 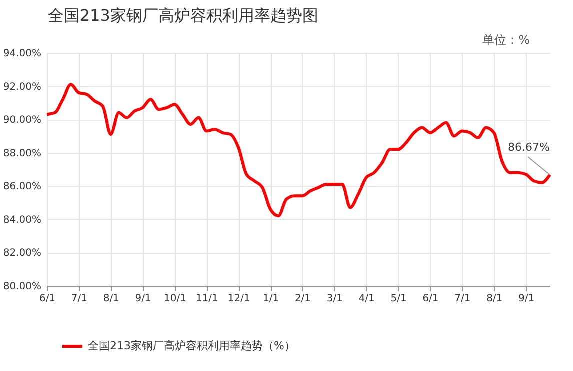 I want to click on y-tick-label: 80.00%, so click(x=22, y=287).